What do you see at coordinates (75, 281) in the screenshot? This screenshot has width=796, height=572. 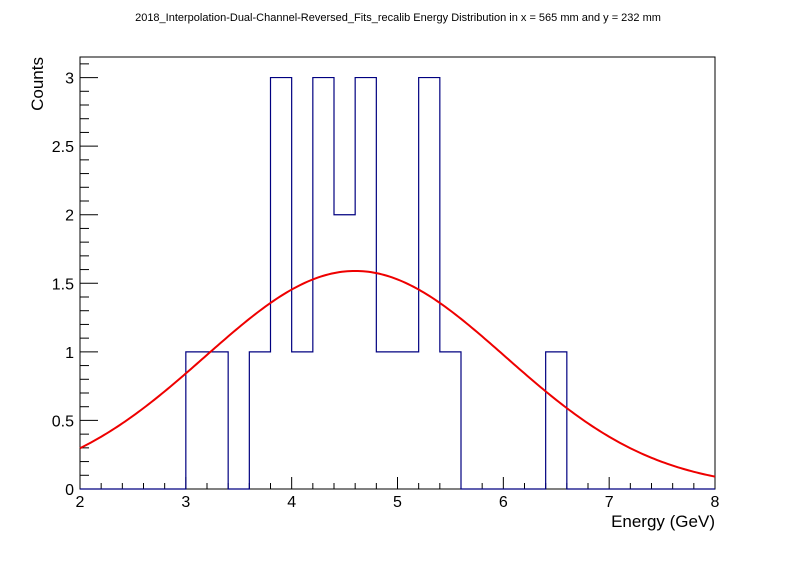 I see `y-axis: 0 0.5 1 1.5 2 2.5 3` at bounding box center [75, 281].